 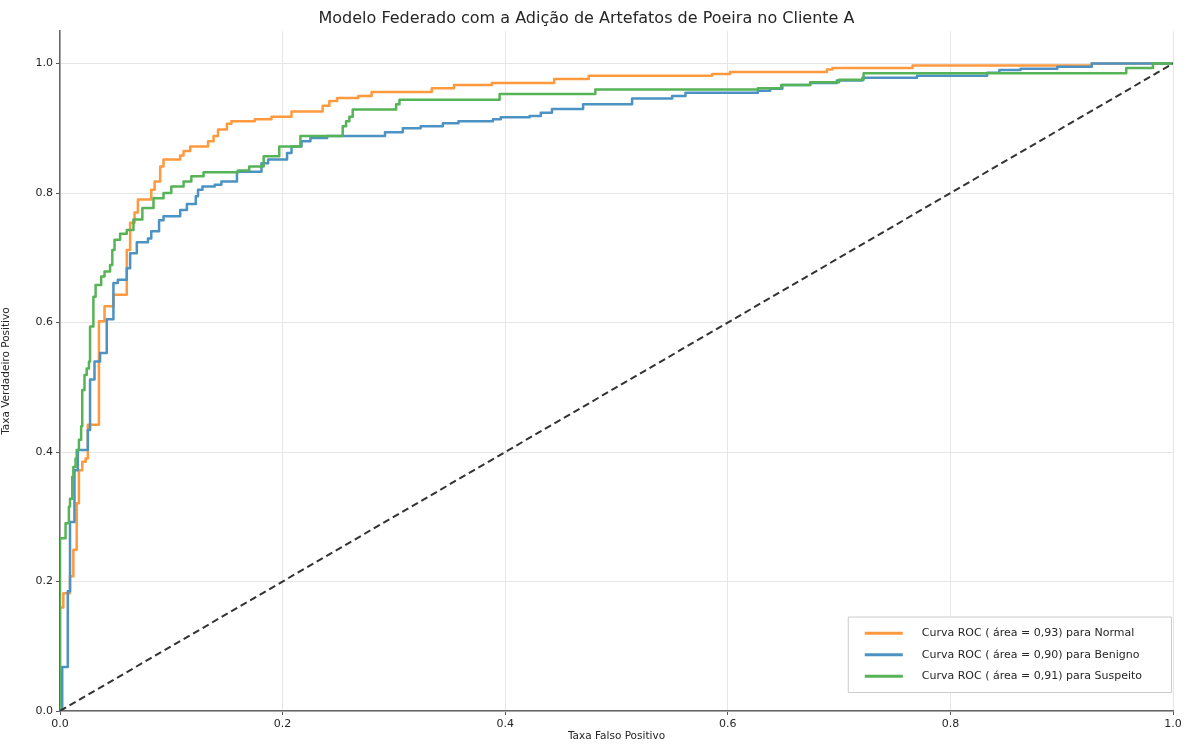 What do you see at coordinates (44, 581) in the screenshot?
I see `y-tick-label: 0.2` at bounding box center [44, 581].